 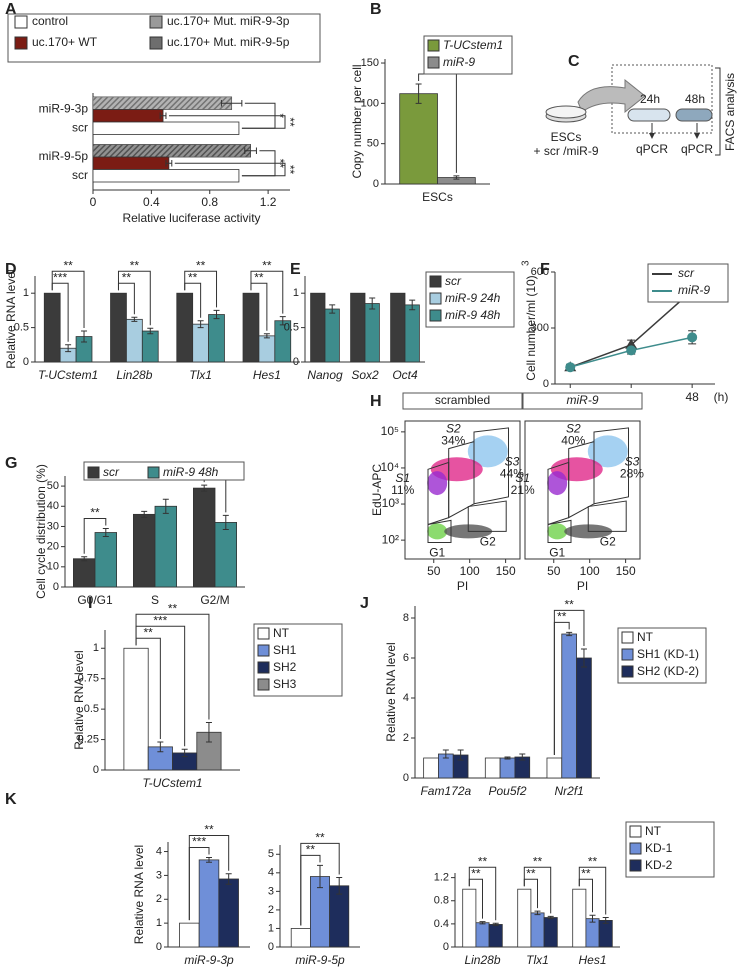 What do you see at coordinates (267, 375) in the screenshot?
I see `x-tick-label: Hes1` at bounding box center [267, 375].